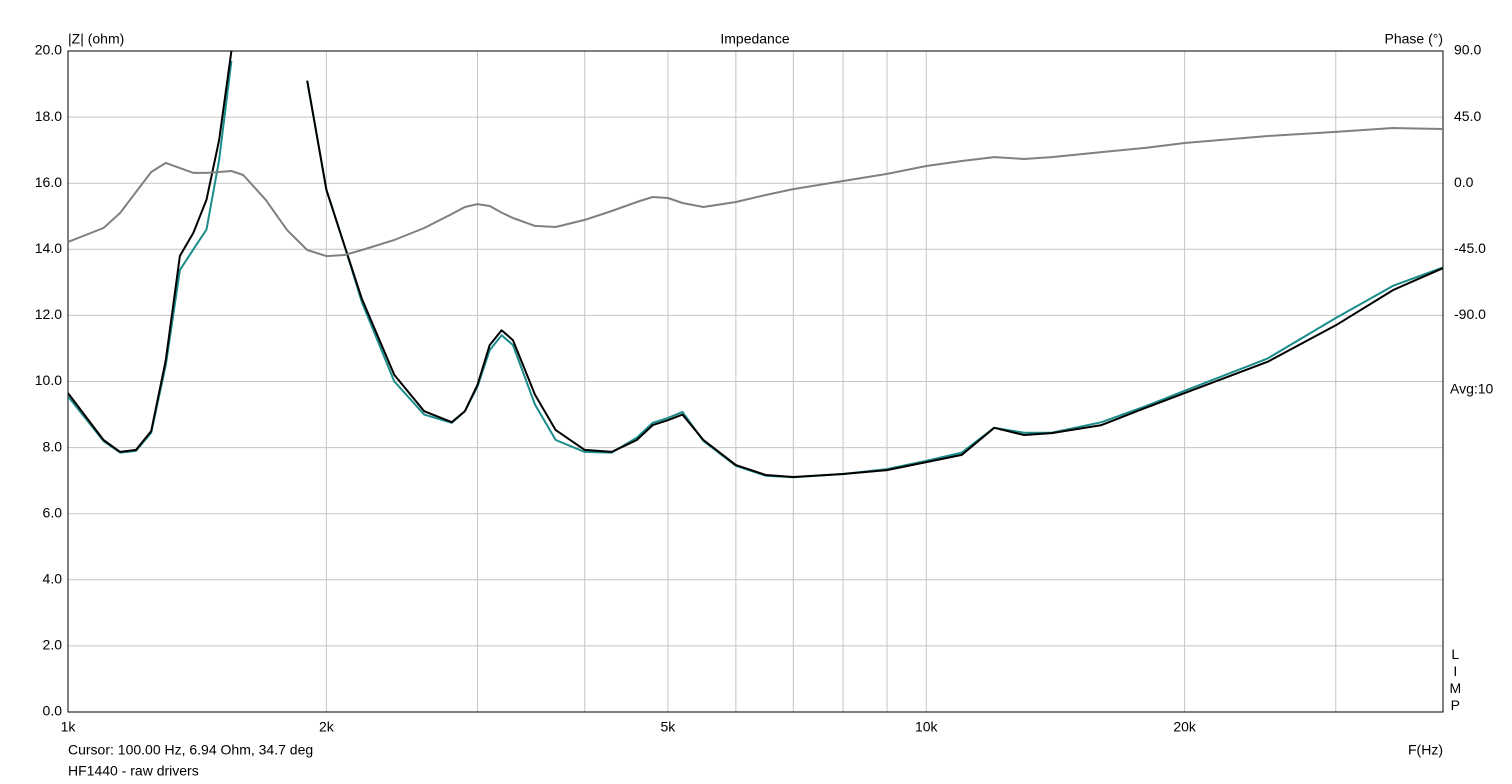 Image resolution: width=1512 pixels, height=784 pixels. What do you see at coordinates (1425, 750) in the screenshot?
I see `x-axis-label: F(Hz)` at bounding box center [1425, 750].